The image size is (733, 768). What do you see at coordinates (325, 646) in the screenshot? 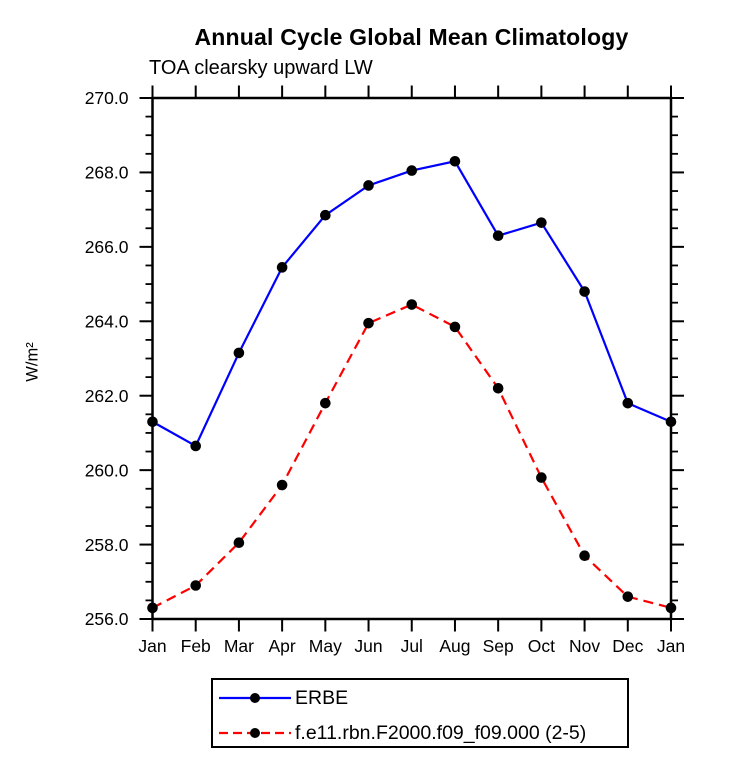
I see `x-axis-tick-label: May` at bounding box center [325, 646].